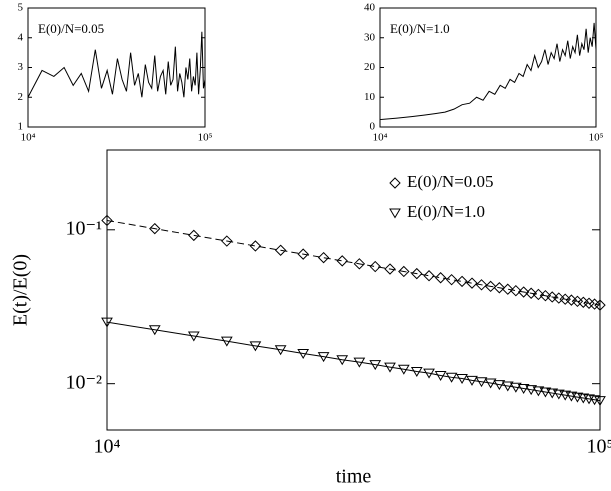 This screenshot has width=611, height=491. Describe the element at coordinates (354, 477) in the screenshot. I see `x-axis-label: time` at that location.